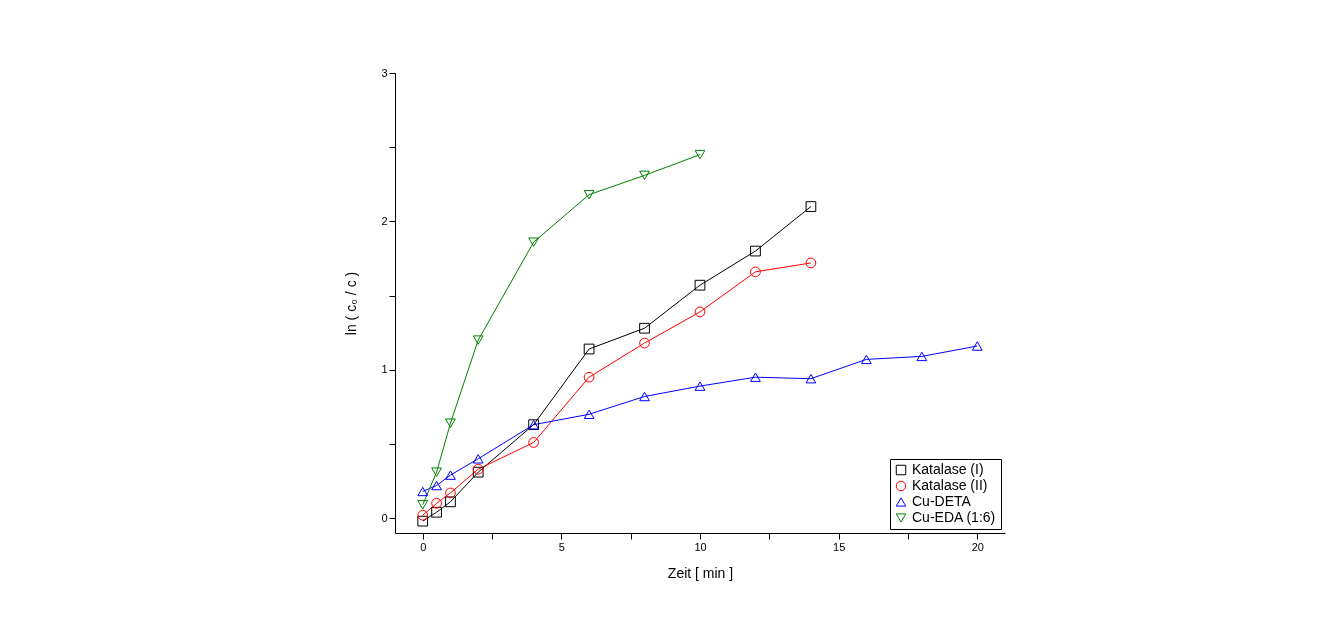 This screenshot has height=643, width=1335. What do you see at coordinates (942, 501) in the screenshot?
I see `legend-label: Cu-DETA` at bounding box center [942, 501].